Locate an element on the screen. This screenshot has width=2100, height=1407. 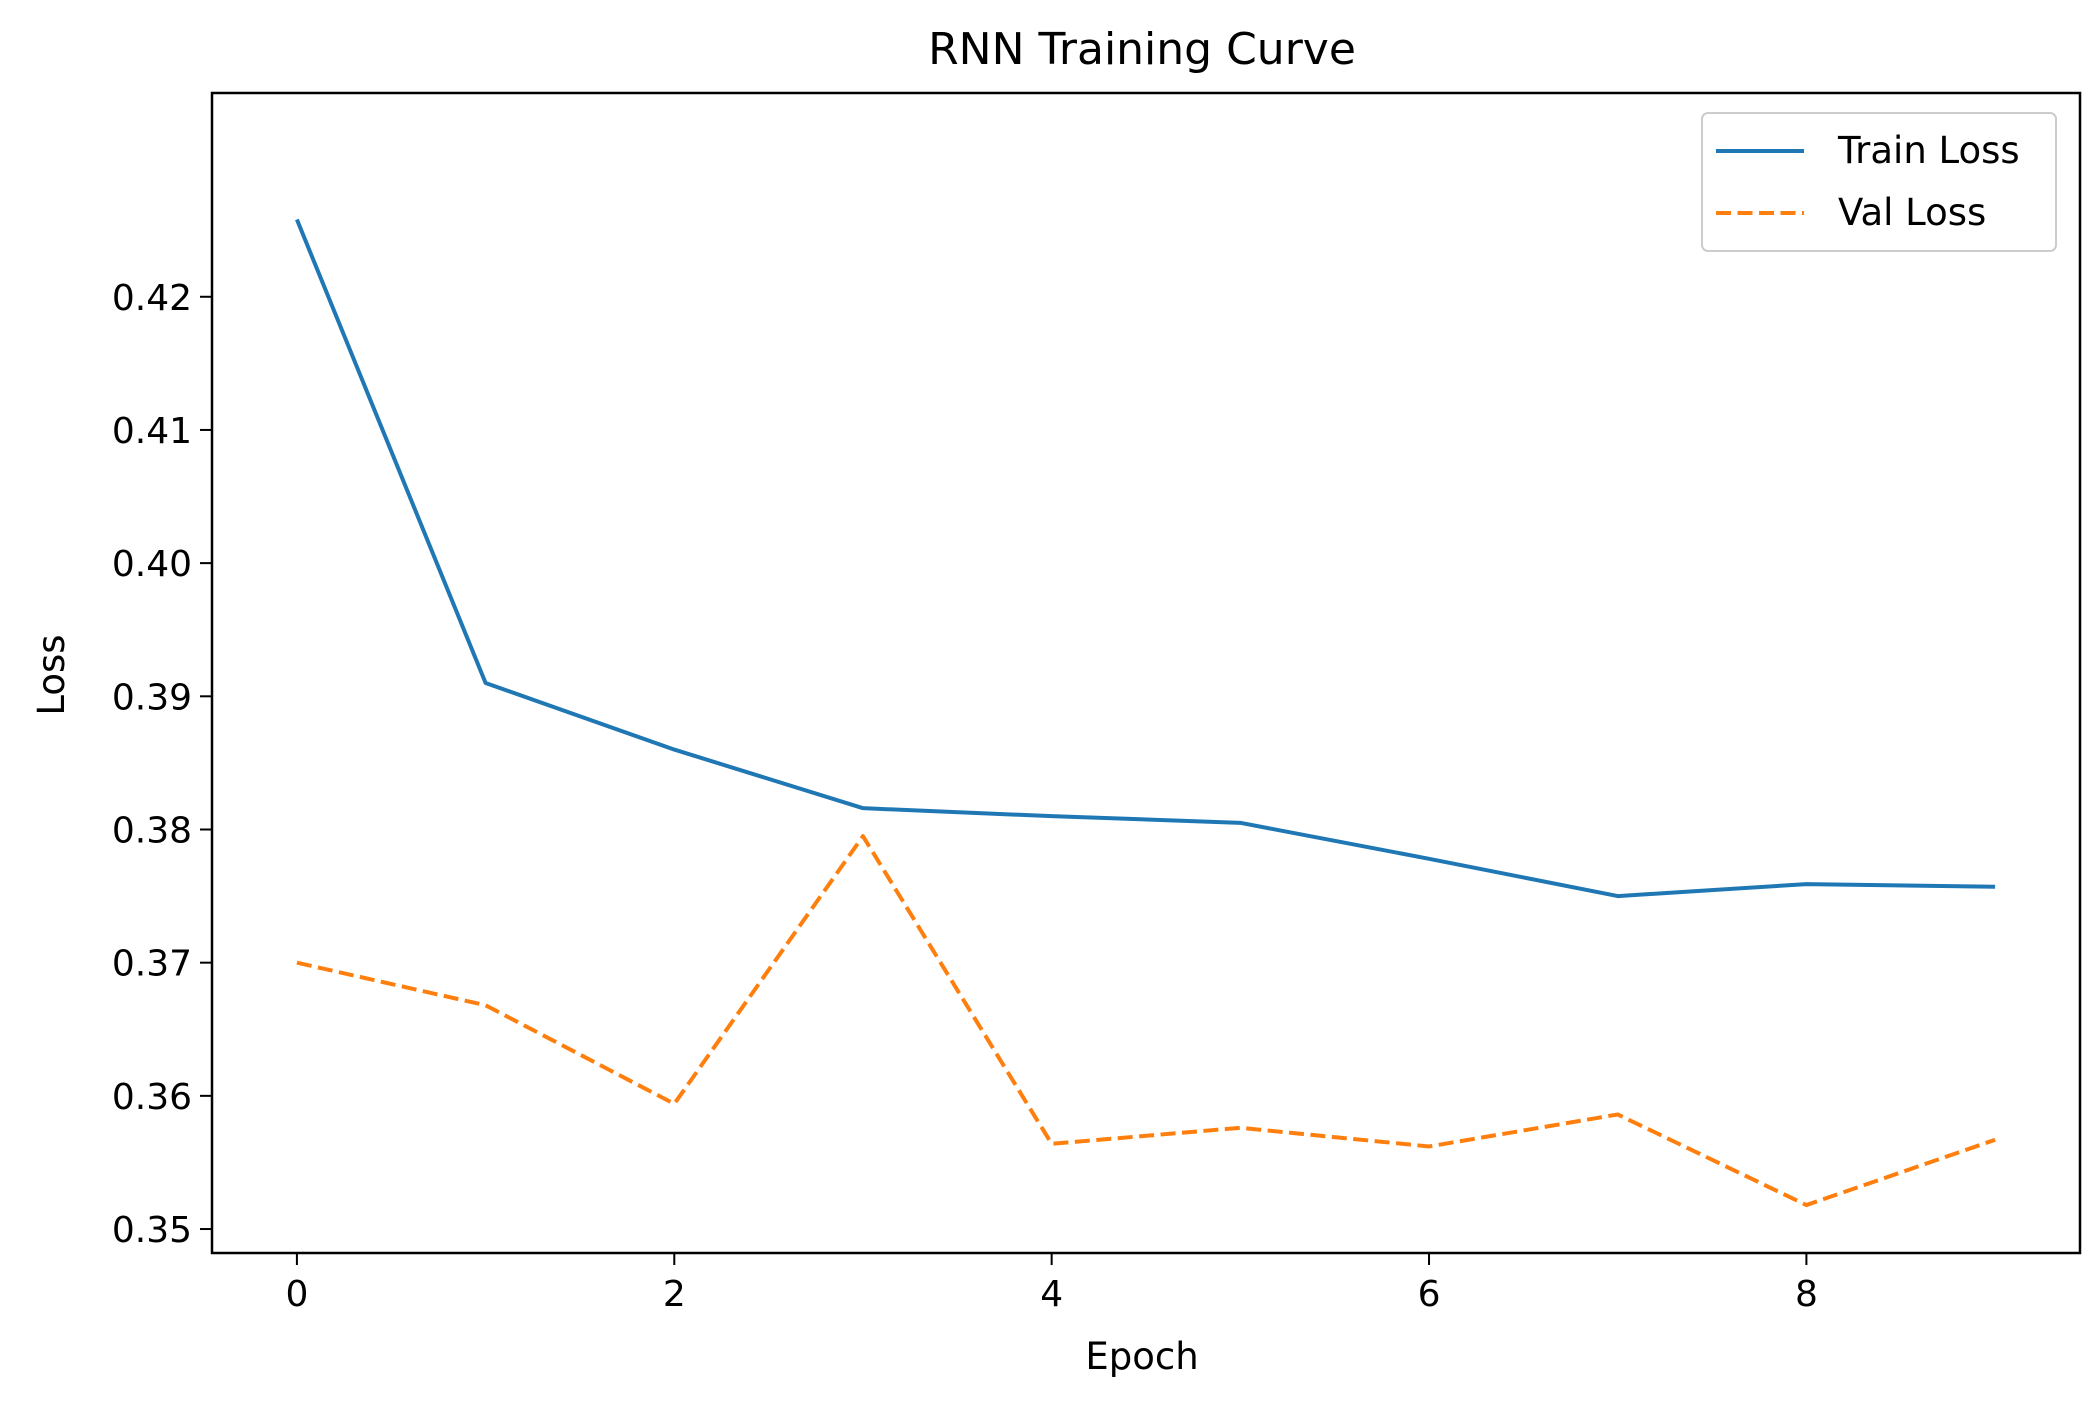
x-tick-label: 4 is located at coordinates (1051, 1294).